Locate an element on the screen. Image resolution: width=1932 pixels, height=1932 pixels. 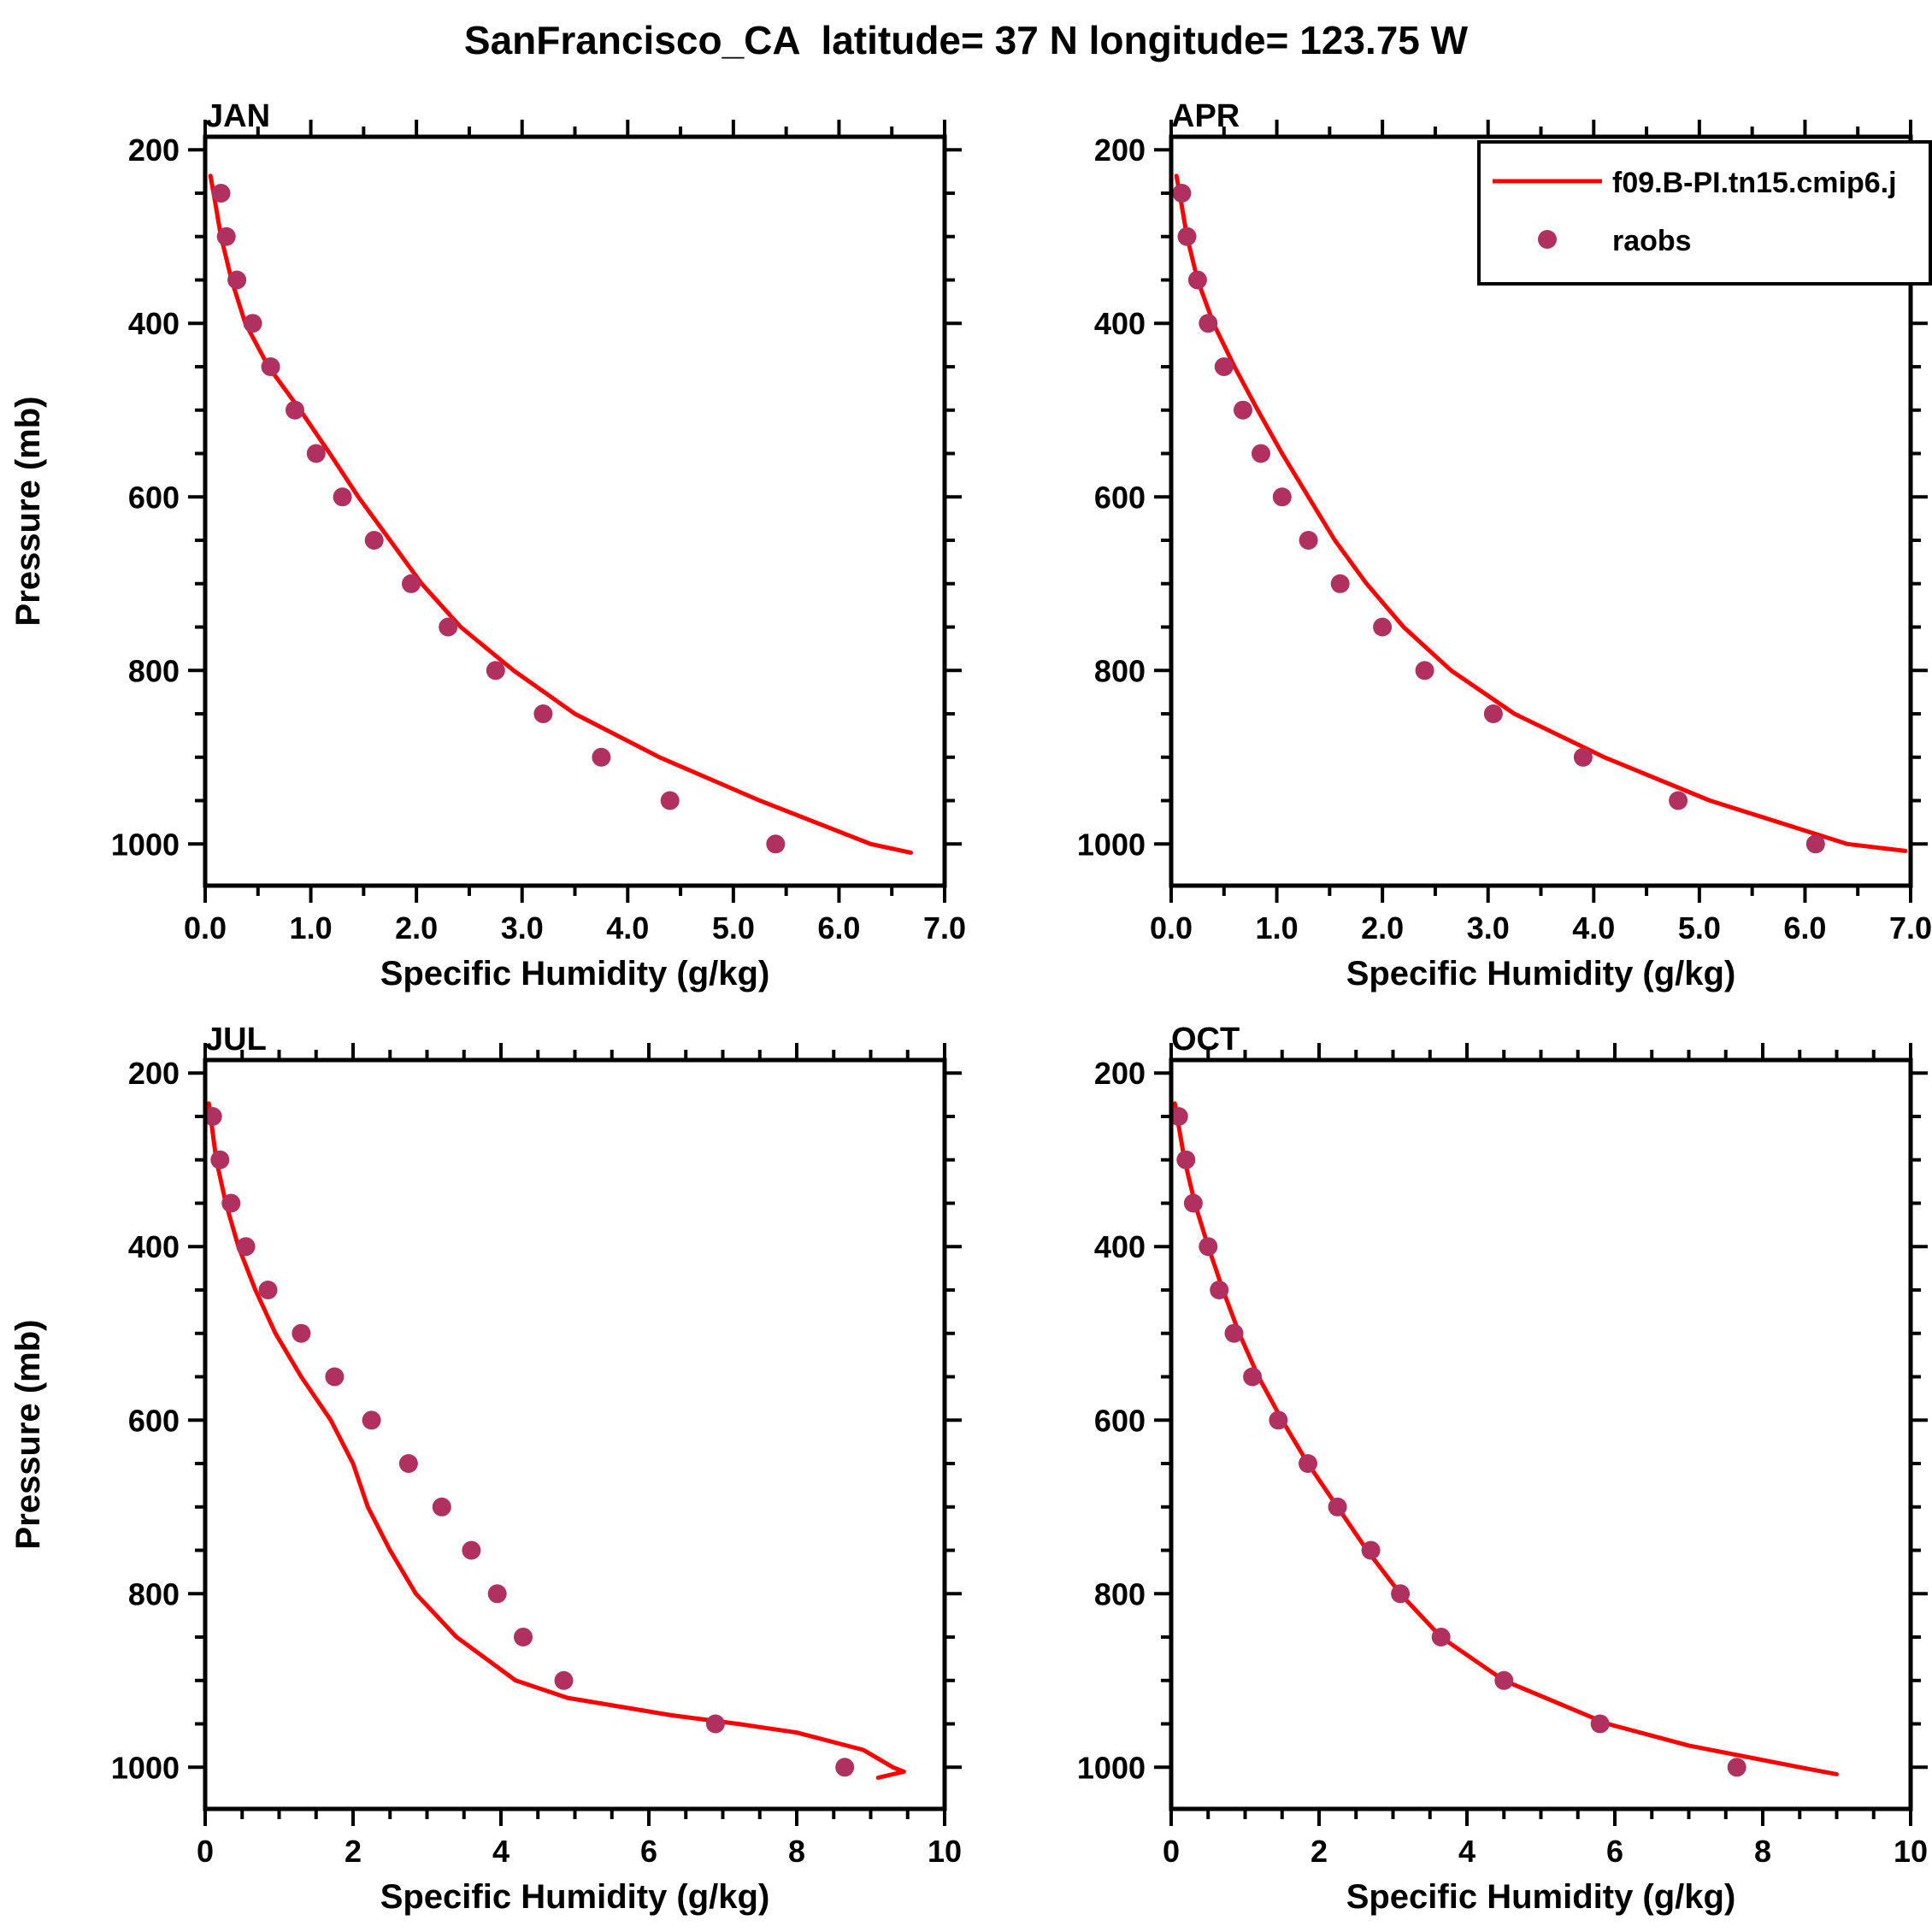
legend-line-label: f09.B-PI.tn15.cmip6.j is located at coordinates (1754, 183).